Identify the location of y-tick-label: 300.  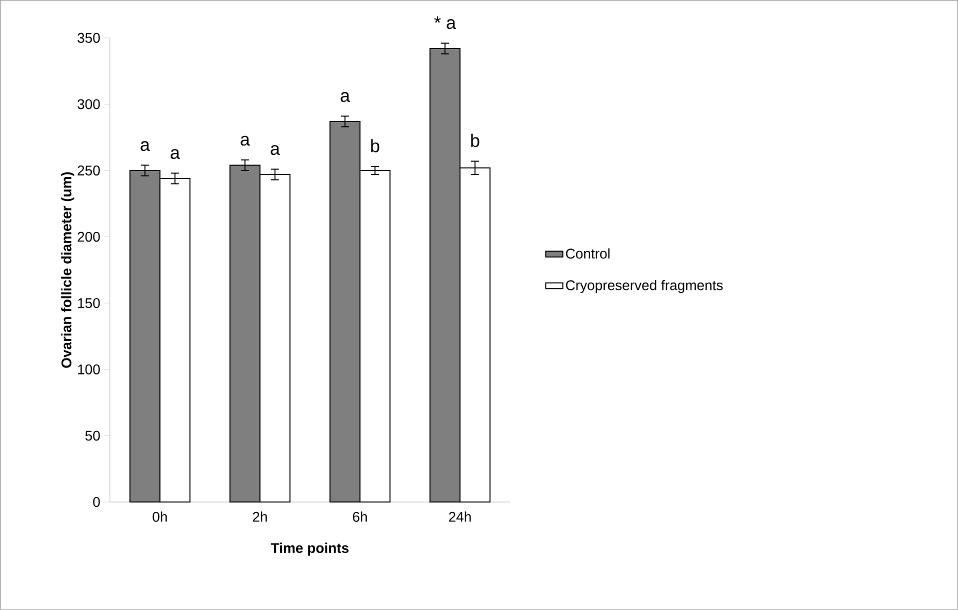
(89, 104).